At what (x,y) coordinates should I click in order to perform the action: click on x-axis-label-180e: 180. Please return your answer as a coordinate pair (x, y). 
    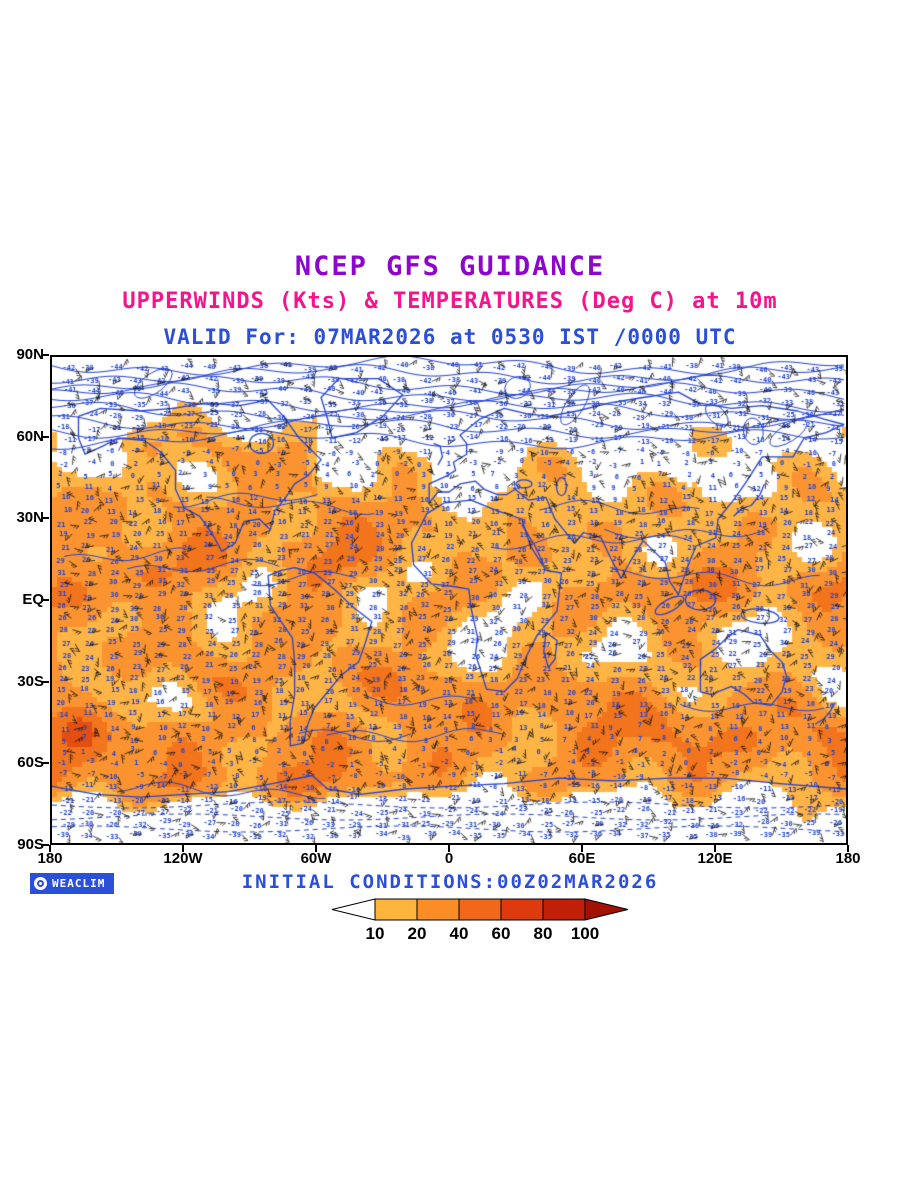
    Looking at the image, I should click on (848, 858).